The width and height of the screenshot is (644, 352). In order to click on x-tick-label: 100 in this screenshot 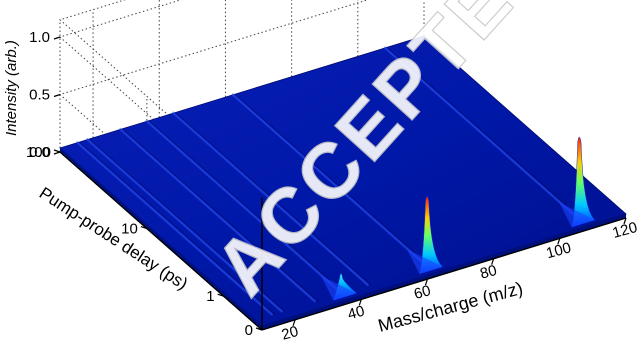, I will do `click(558, 250)`.